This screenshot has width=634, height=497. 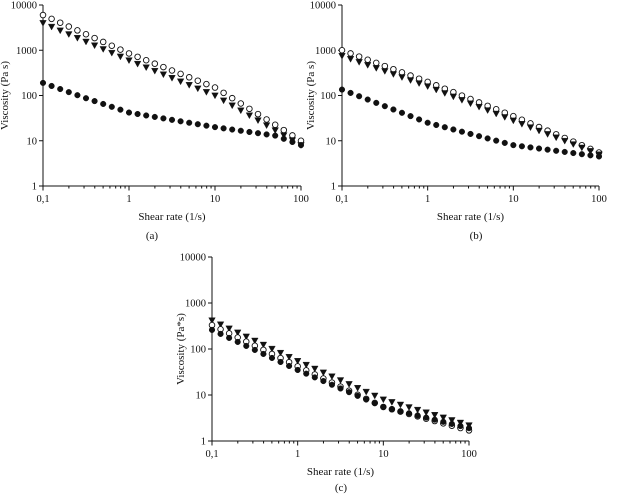 What do you see at coordinates (201, 396) in the screenshot?
I see `y-tick-label: 10` at bounding box center [201, 396].